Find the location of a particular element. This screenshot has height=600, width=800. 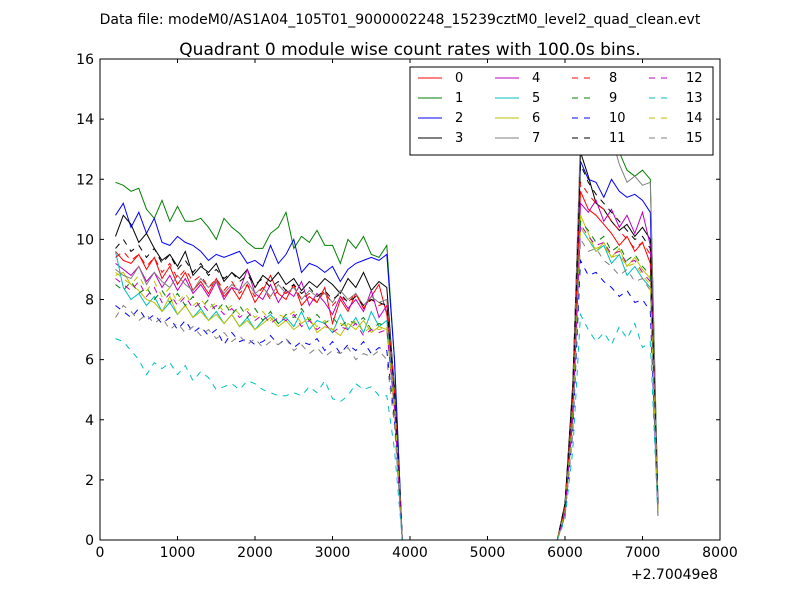

x-tick-label: 0 is located at coordinates (100, 553).